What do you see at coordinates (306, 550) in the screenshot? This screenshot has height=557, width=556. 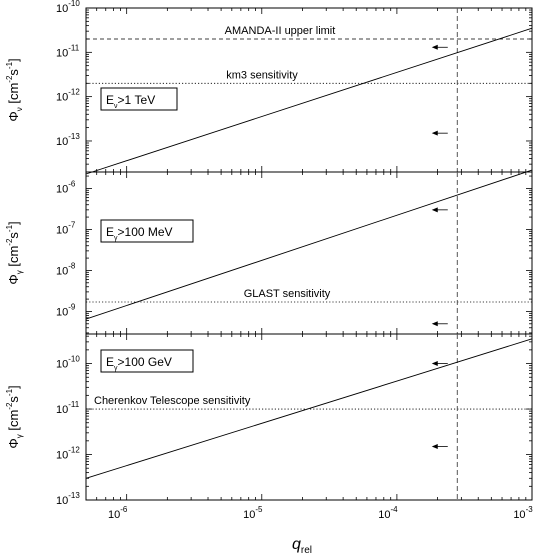 I see `x-label-subscript: rel` at bounding box center [306, 550].